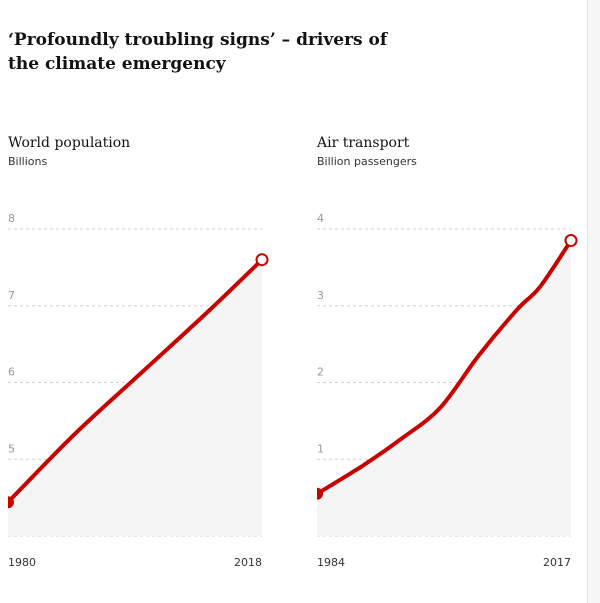  I want to click on x-tick-label: 2018, so click(248, 562).